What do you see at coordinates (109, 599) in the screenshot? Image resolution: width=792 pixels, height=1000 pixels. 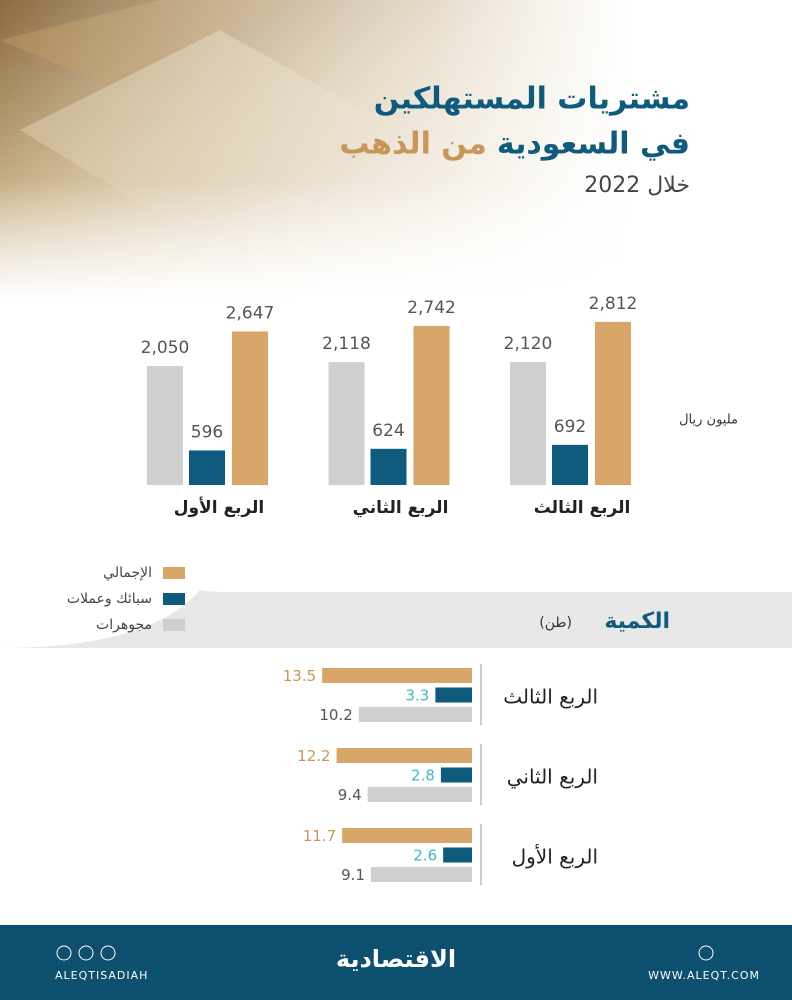 I see `legend-label: سبائك وعملات` at bounding box center [109, 599].